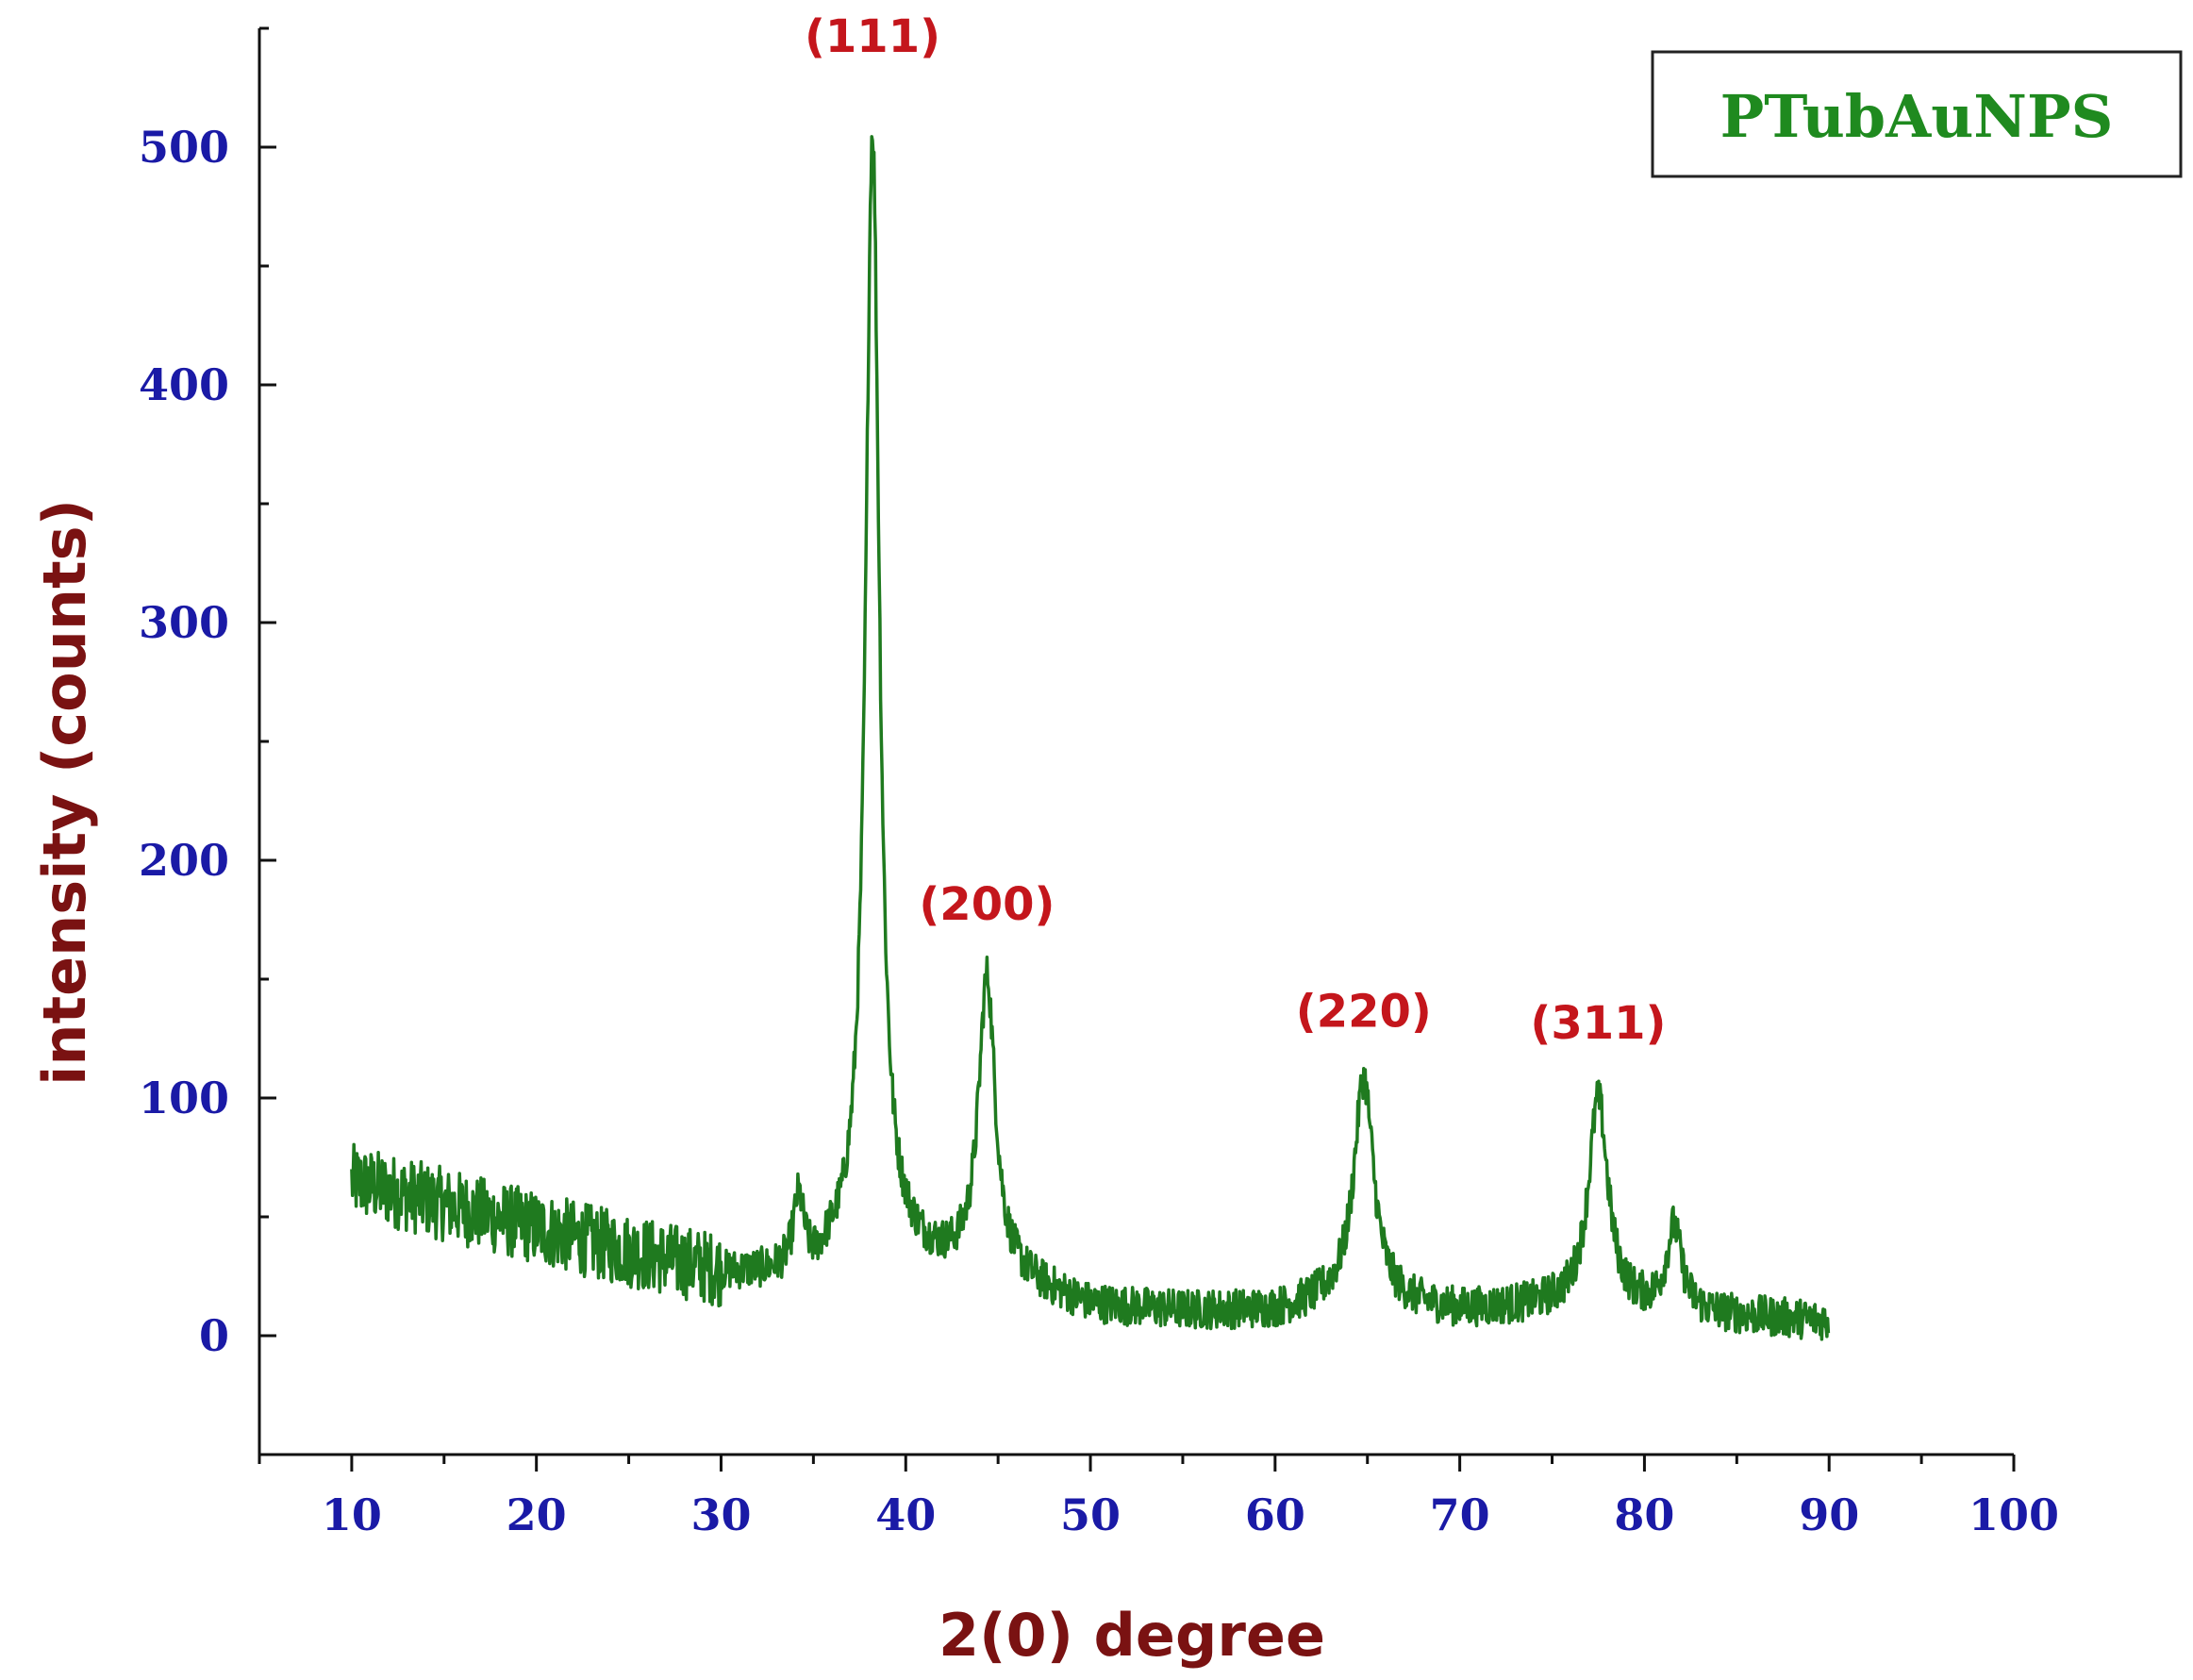  What do you see at coordinates (65, 792) in the screenshot?
I see `y-axis-title: intensity (counts)` at bounding box center [65, 792].